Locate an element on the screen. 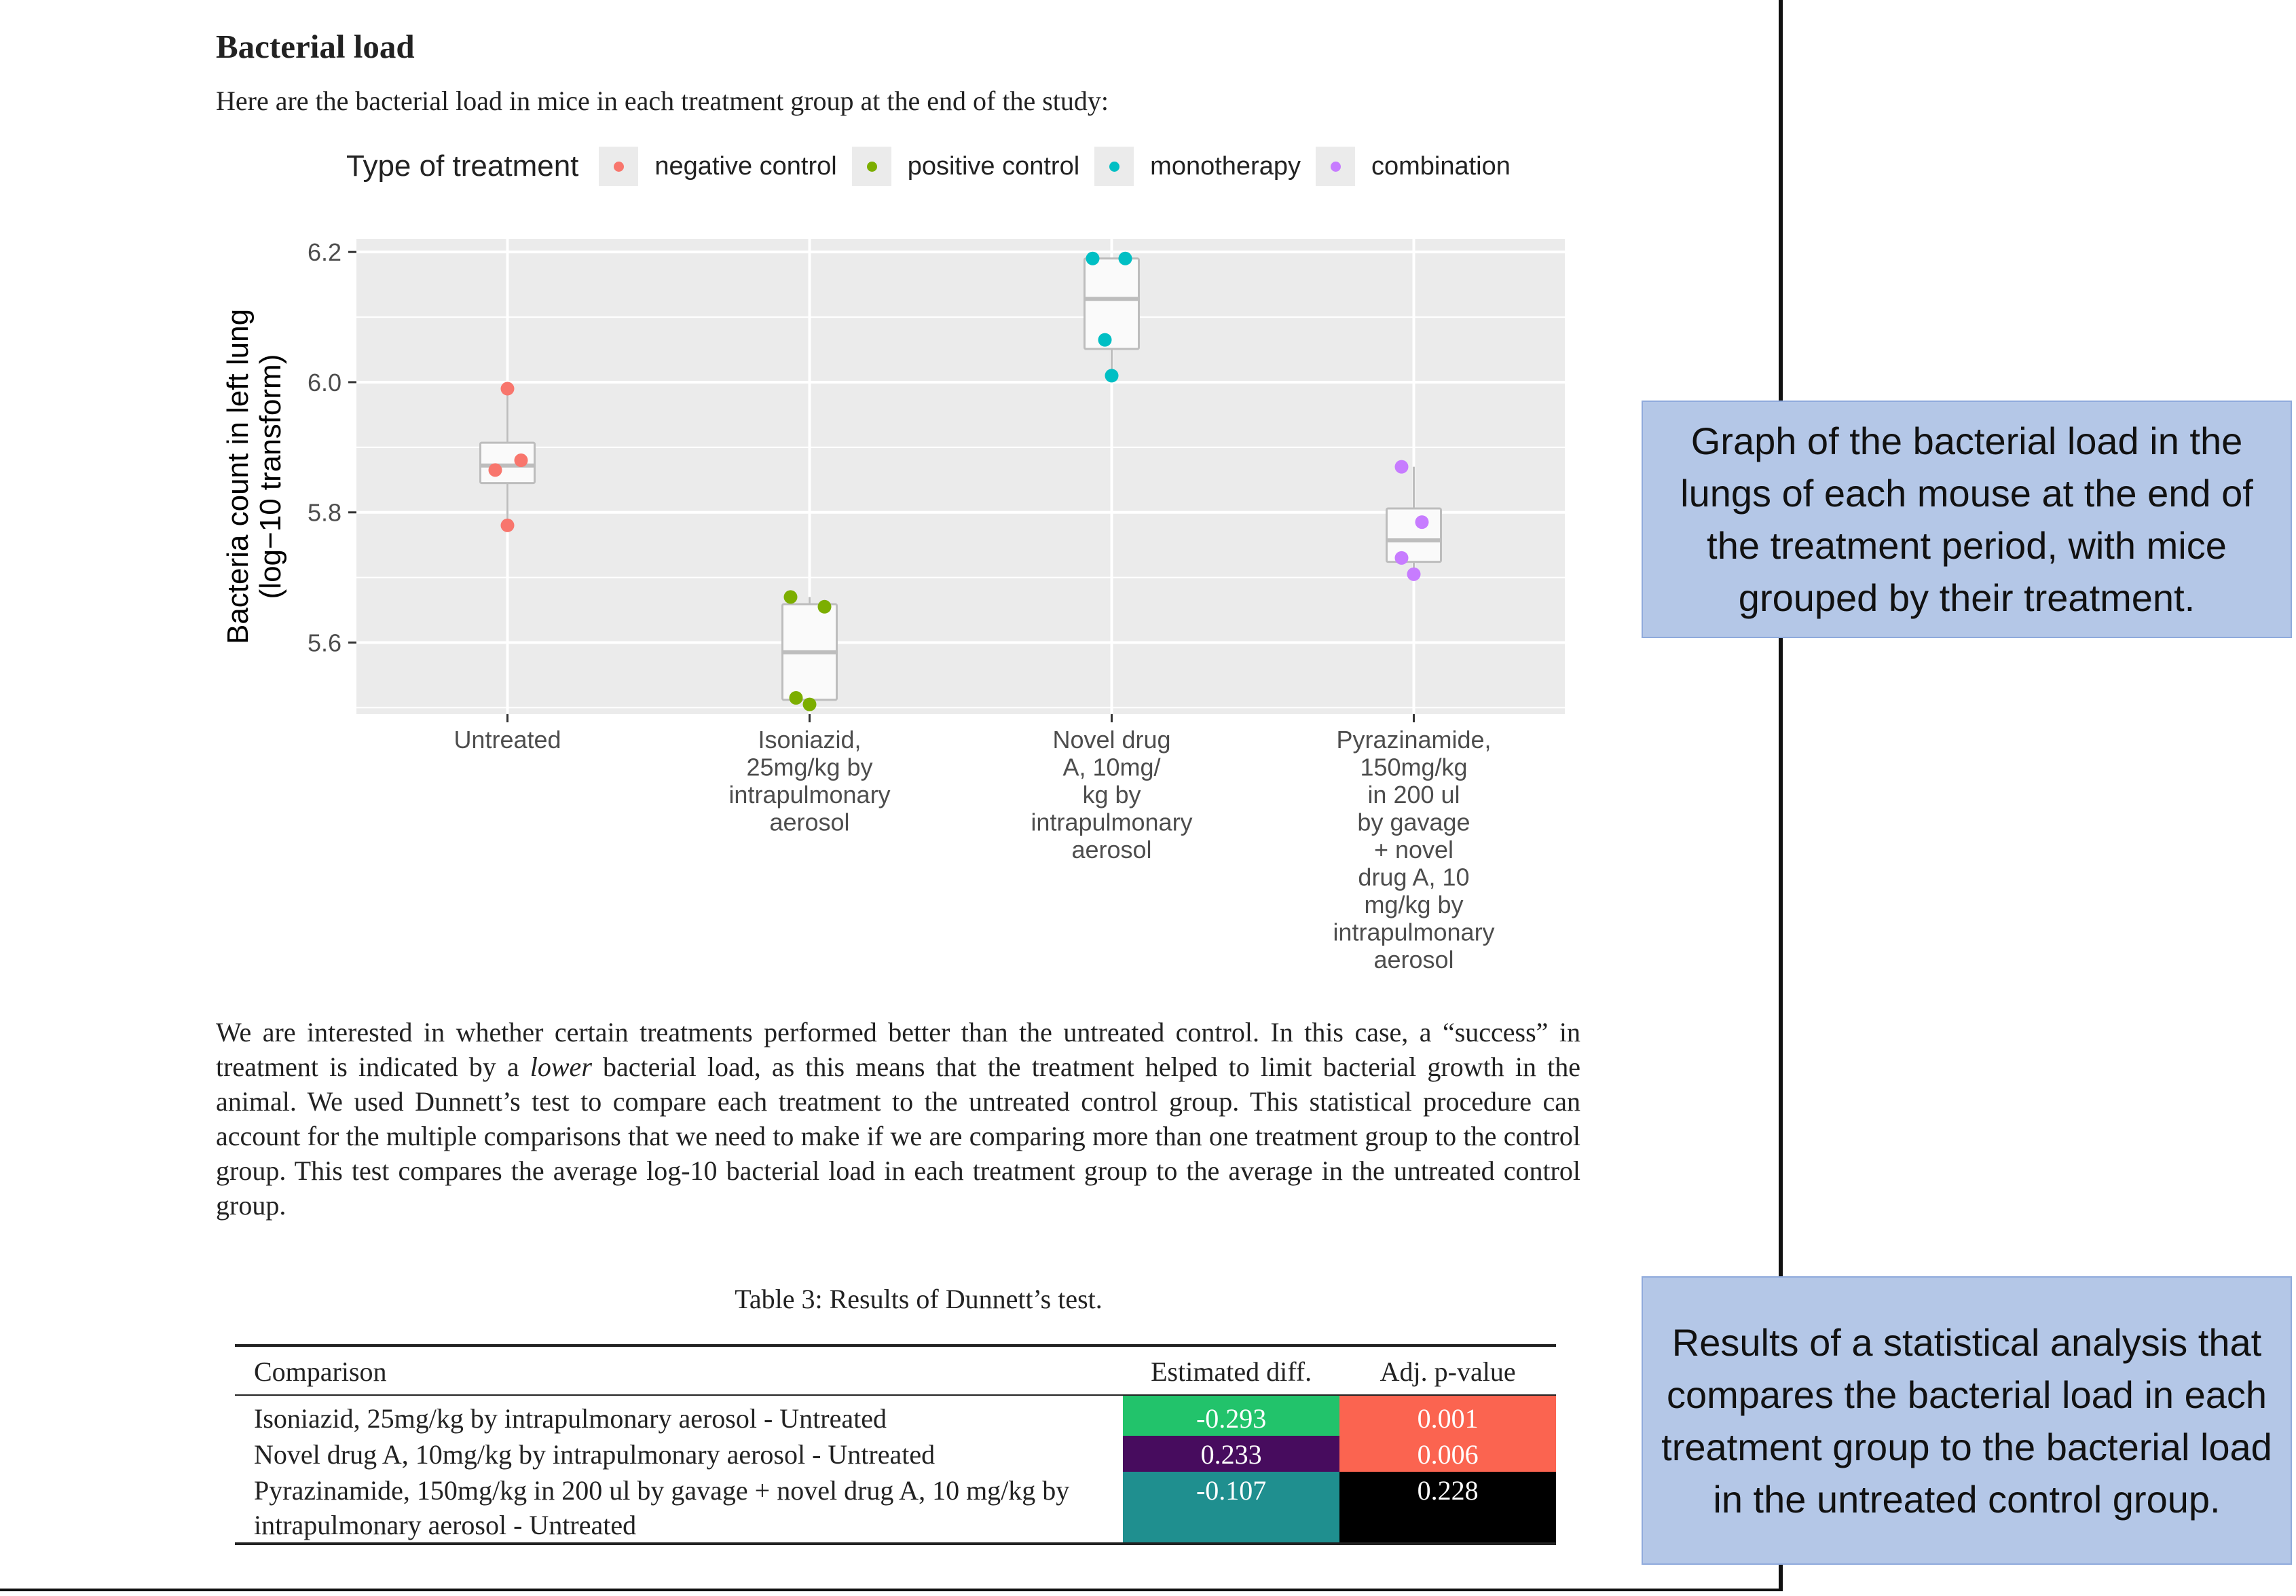 The height and width of the screenshot is (1596, 2296). paragraph-emphasis: lower is located at coordinates (561, 1067).